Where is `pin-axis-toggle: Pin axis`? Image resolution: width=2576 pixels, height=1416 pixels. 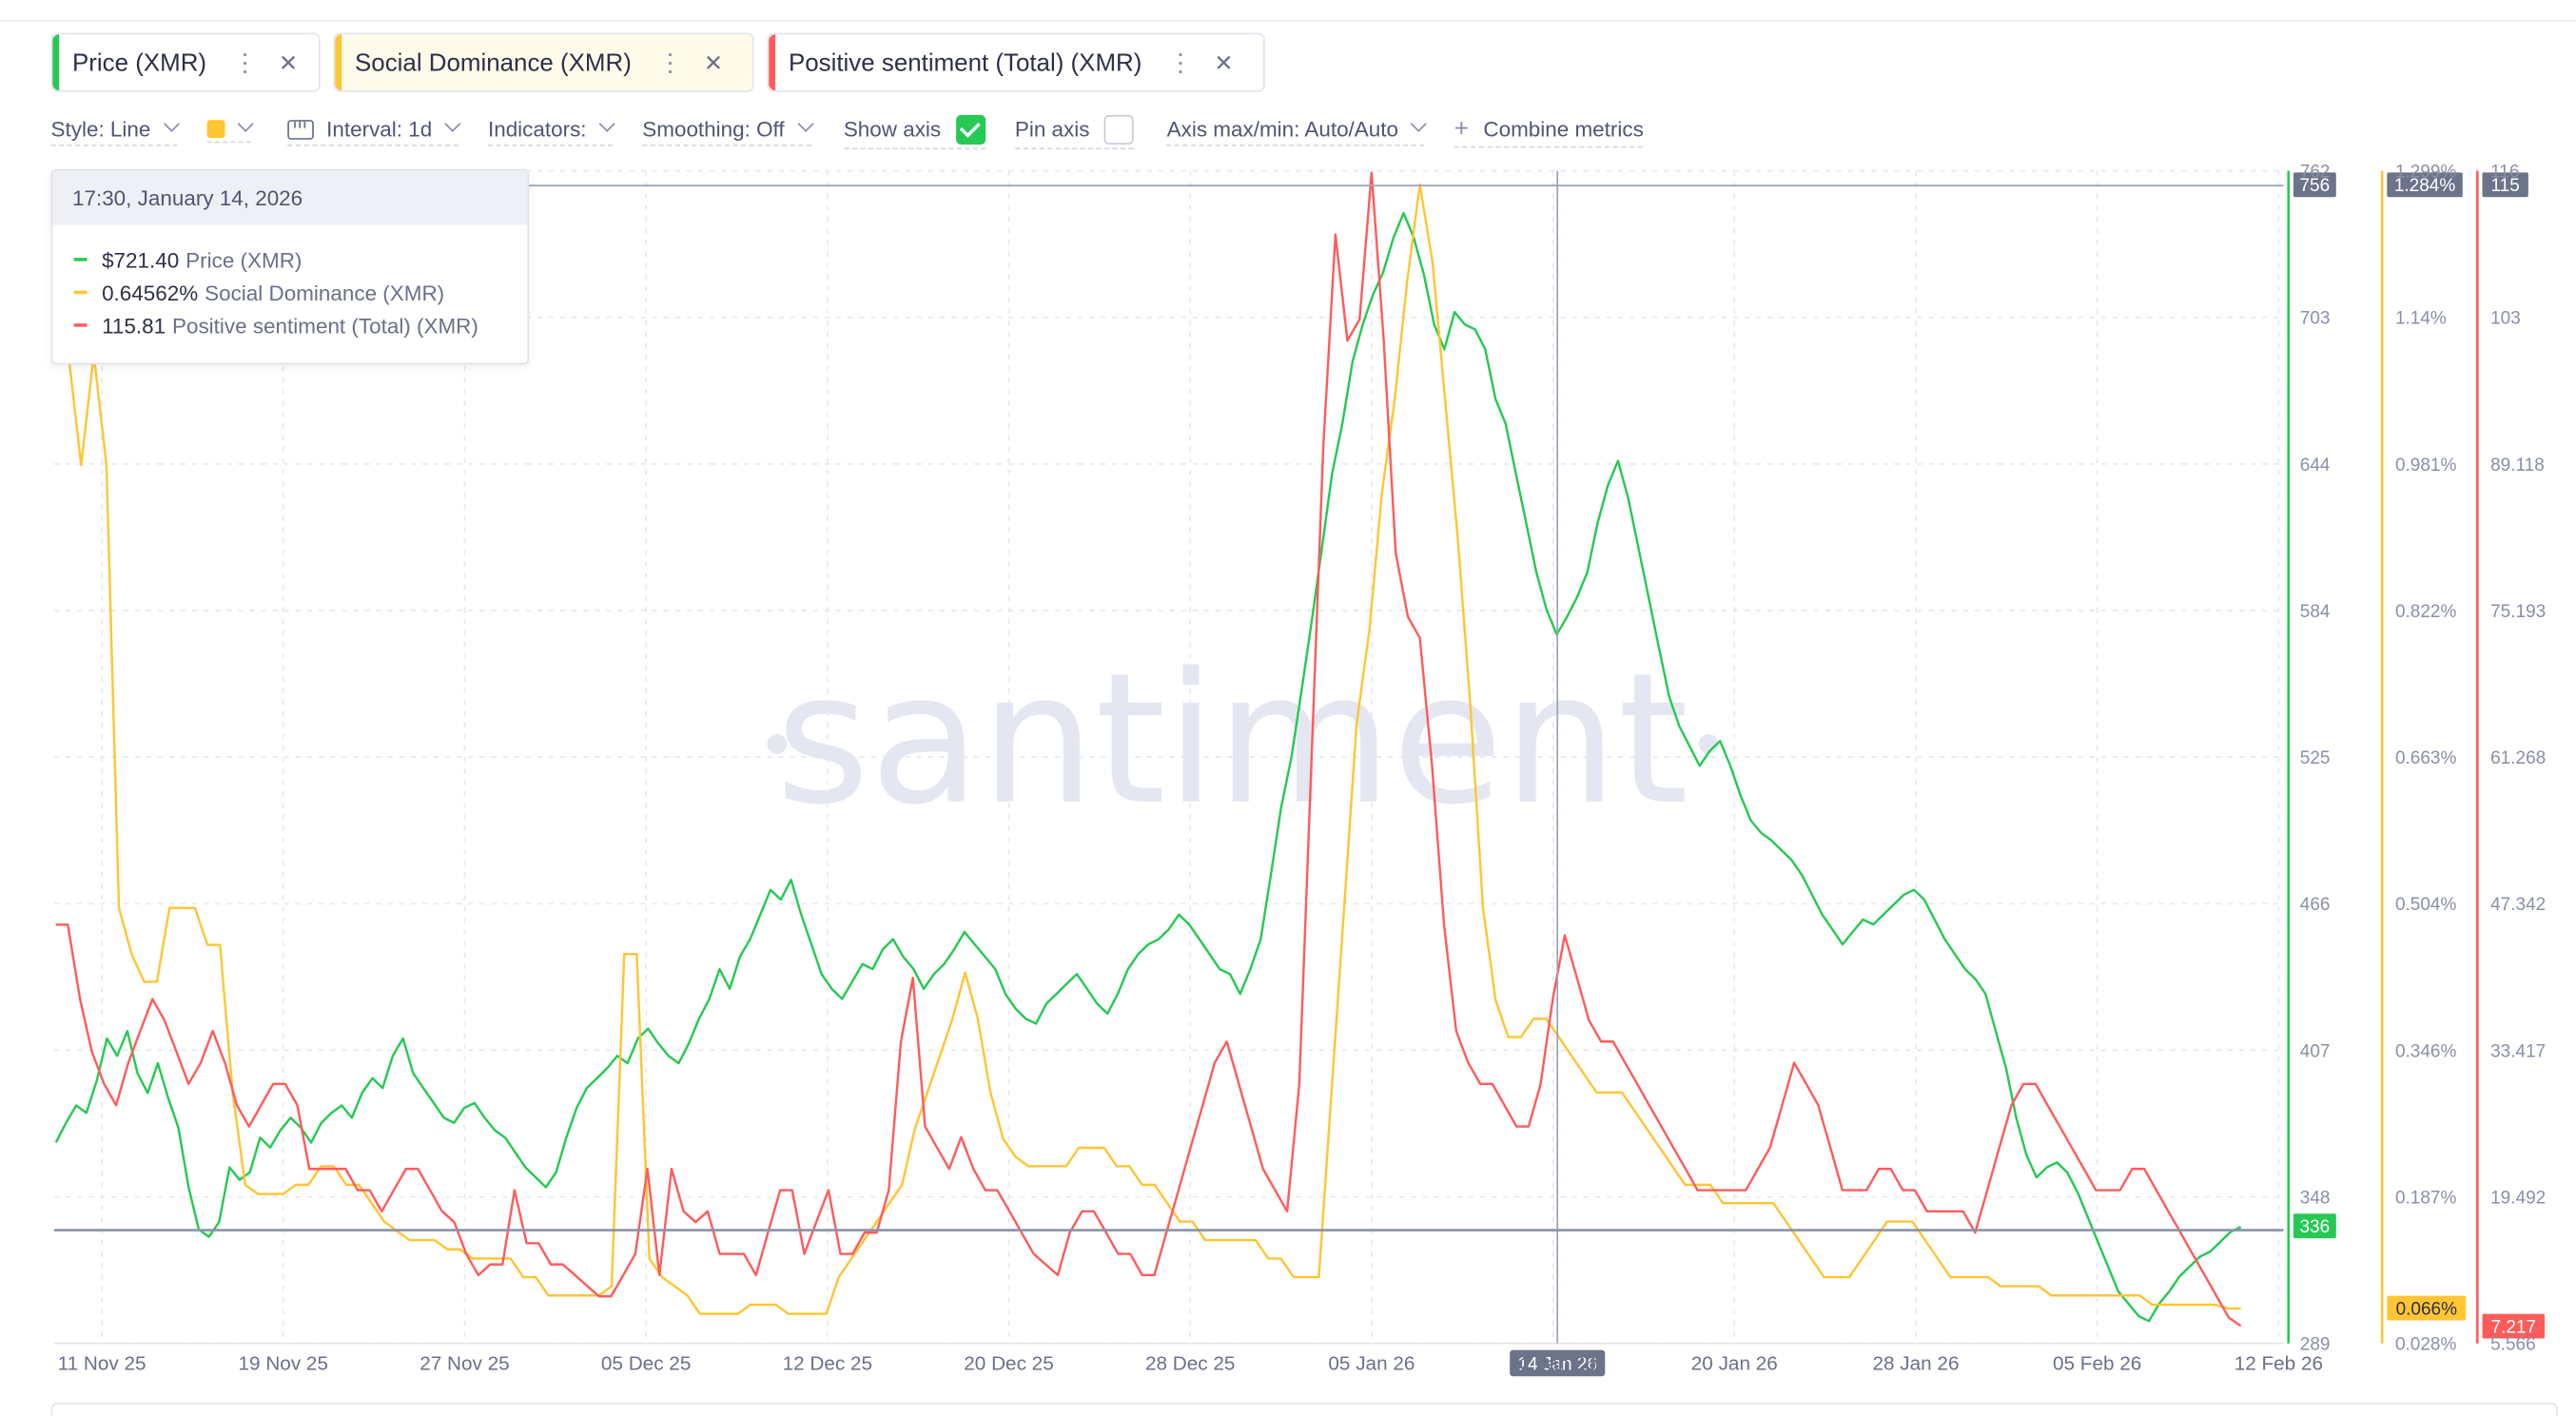 pin-axis-toggle: Pin axis is located at coordinates (1075, 131).